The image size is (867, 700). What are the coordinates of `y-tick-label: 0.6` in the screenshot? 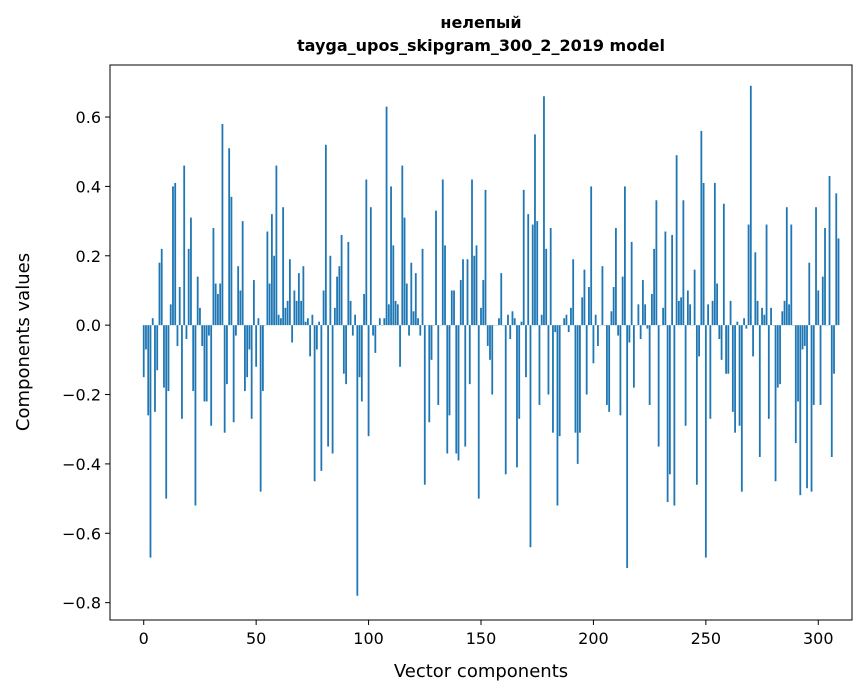 It's located at (88, 117).